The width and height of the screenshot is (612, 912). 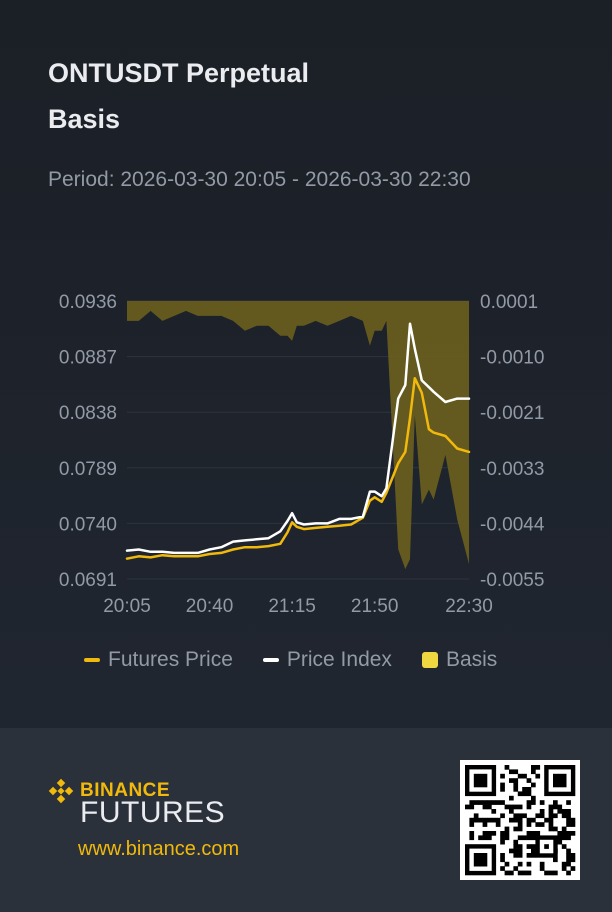 I want to click on page-title: ONTUSDT Perpetual, so click(x=179, y=73).